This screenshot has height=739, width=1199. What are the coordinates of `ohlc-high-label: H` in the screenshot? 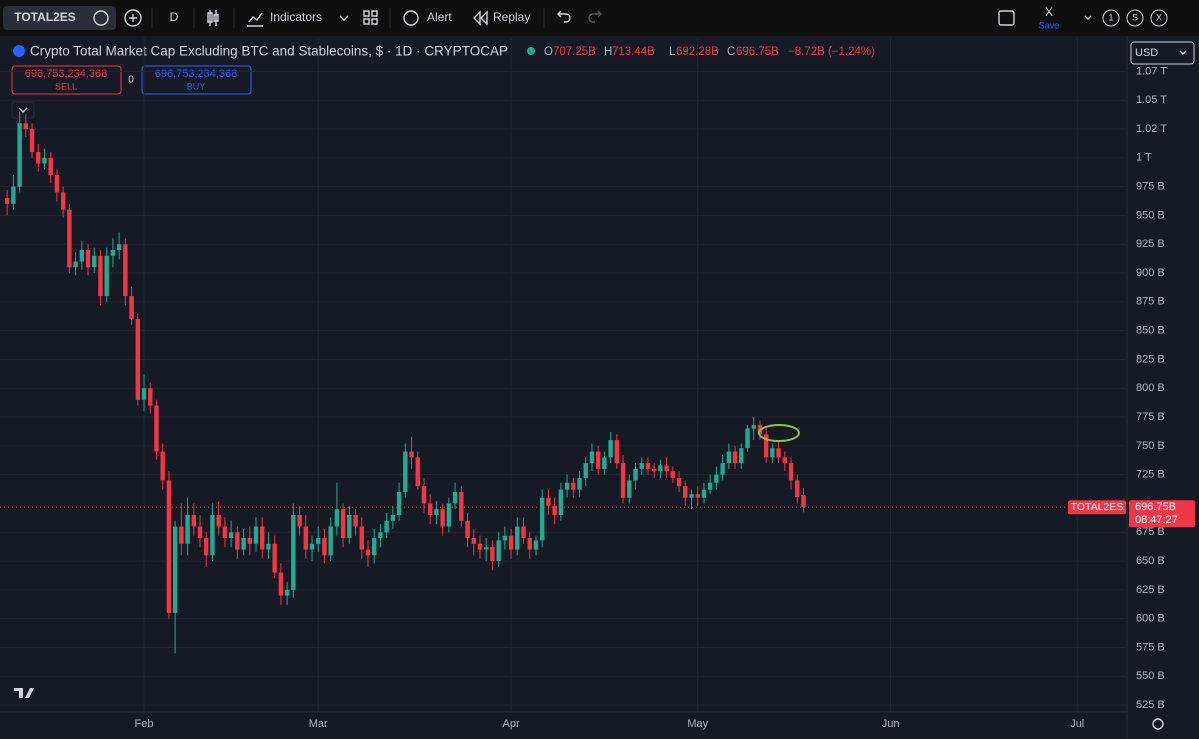 It's located at (608, 52).